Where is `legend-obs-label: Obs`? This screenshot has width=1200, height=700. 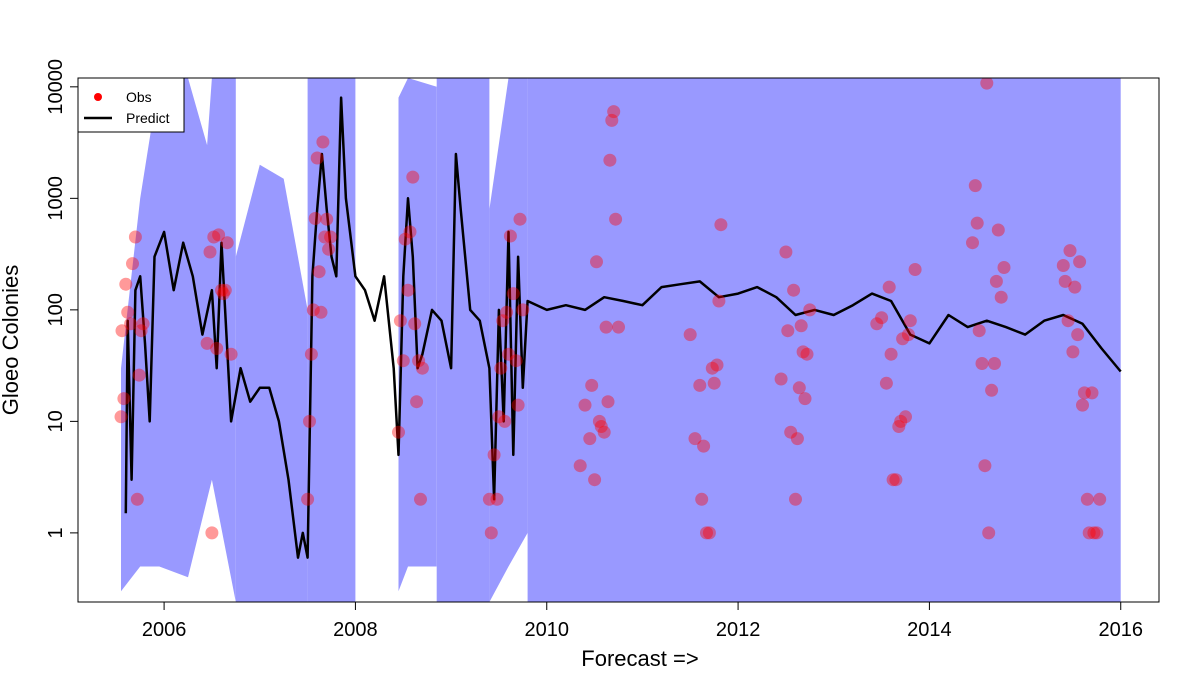
legend-obs-label: Obs is located at coordinates (139, 97).